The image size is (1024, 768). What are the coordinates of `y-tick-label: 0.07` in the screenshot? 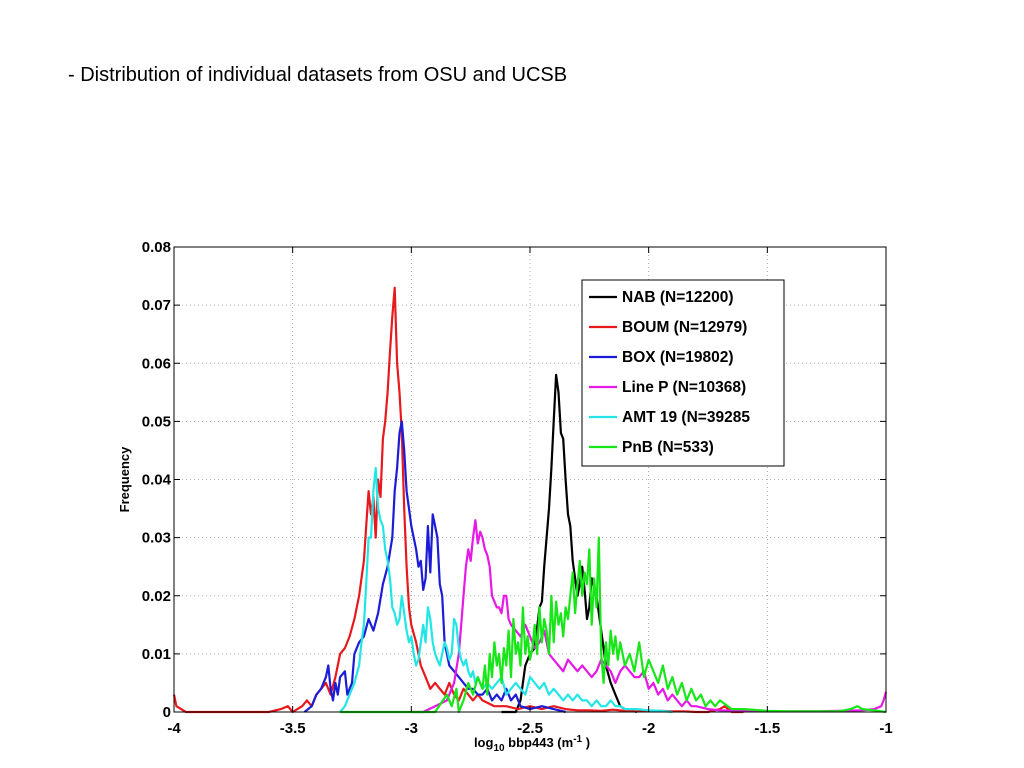 It's located at (156, 305).